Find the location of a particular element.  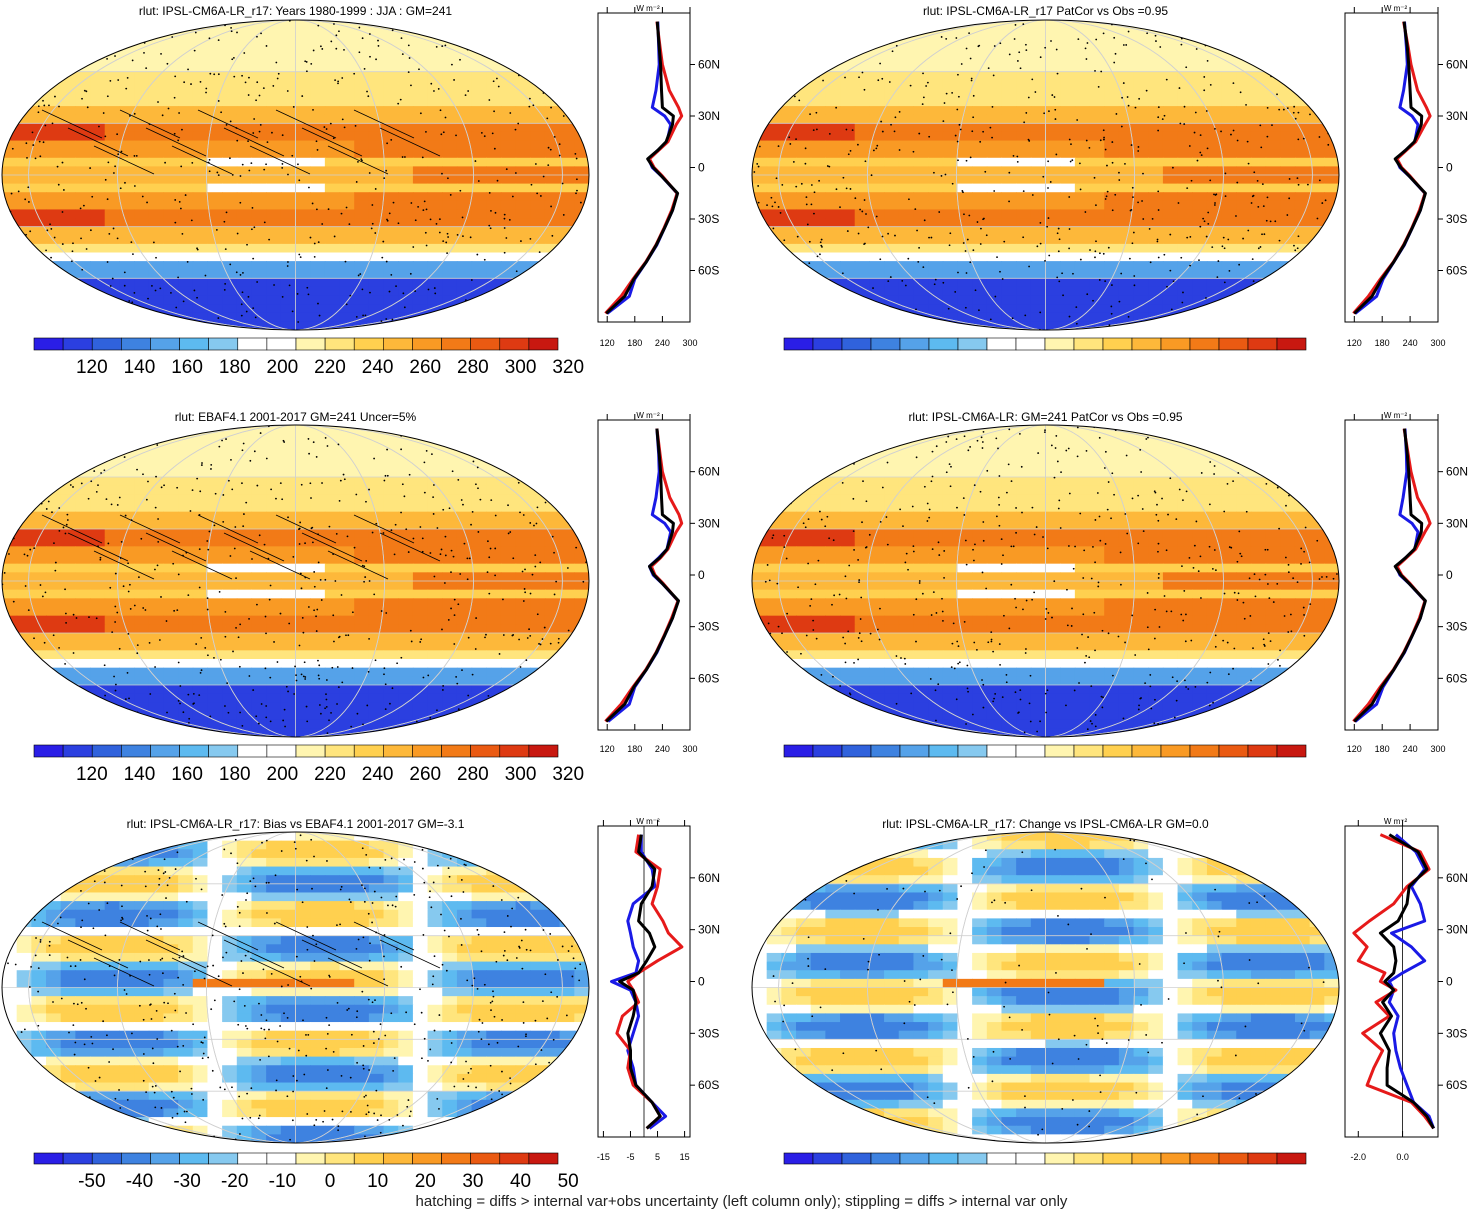

colorbar-label: 180 is located at coordinates (235, 774).